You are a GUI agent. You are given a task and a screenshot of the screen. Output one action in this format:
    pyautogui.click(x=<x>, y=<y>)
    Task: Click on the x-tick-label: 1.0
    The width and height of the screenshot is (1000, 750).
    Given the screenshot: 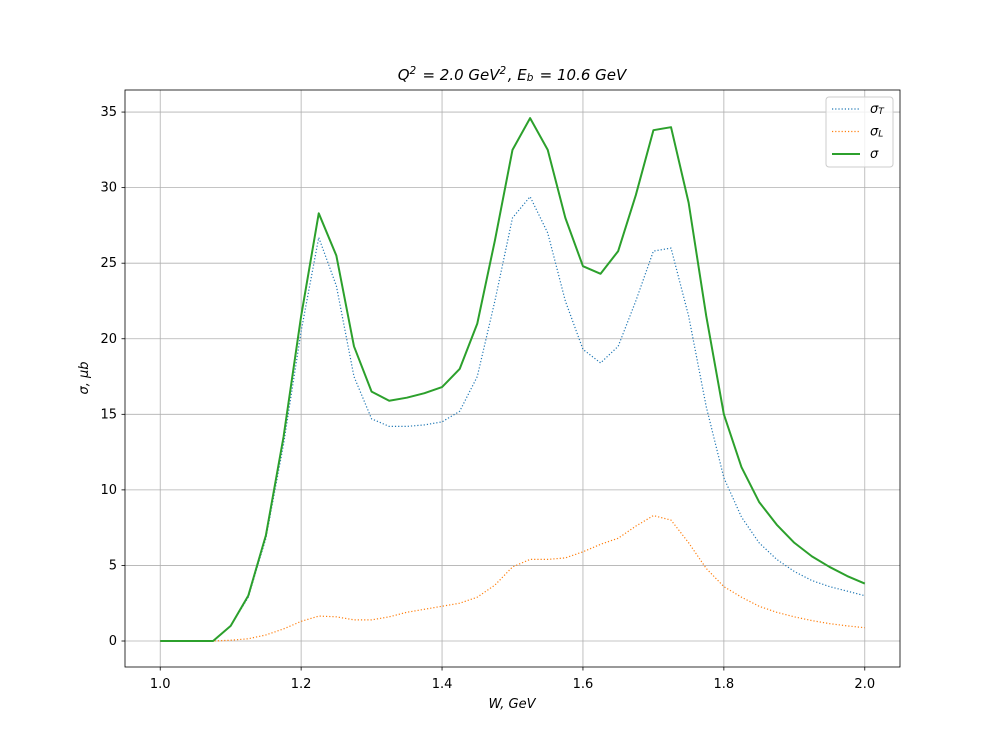 What is the action you would take?
    pyautogui.click(x=160, y=684)
    